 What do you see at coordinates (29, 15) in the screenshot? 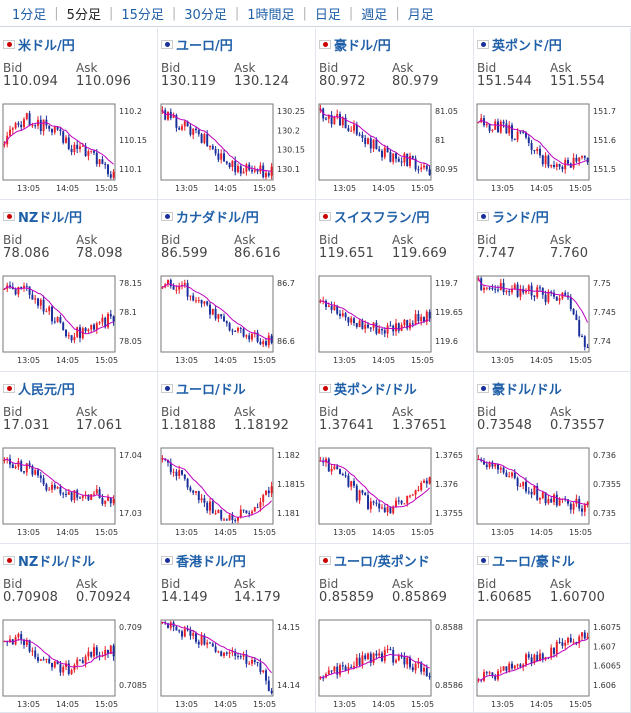
I see `tab-1min: 1分足` at bounding box center [29, 15].